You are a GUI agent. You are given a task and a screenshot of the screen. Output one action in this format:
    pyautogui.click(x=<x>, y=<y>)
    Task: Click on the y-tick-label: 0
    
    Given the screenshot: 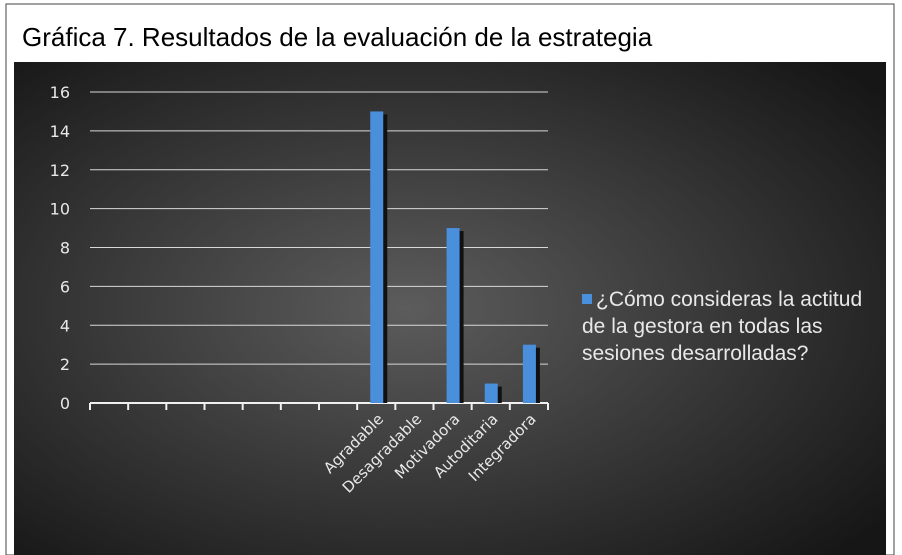 What is the action you would take?
    pyautogui.click(x=65, y=403)
    